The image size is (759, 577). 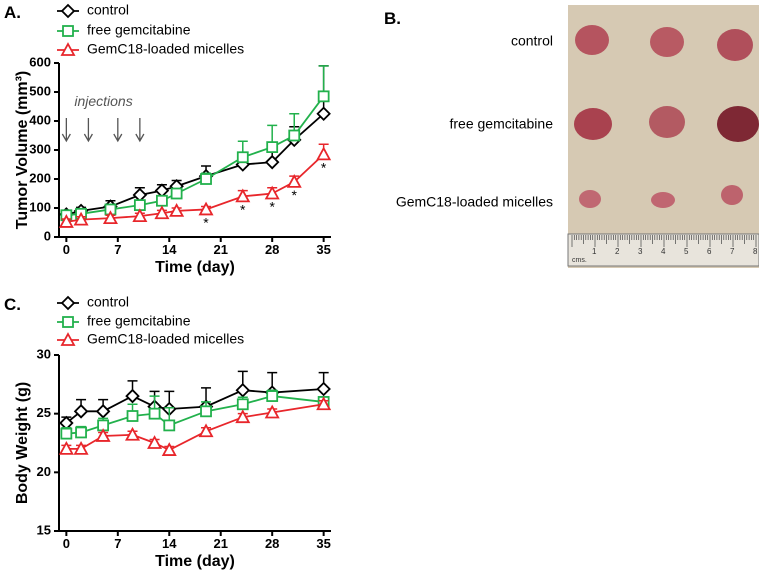 What do you see at coordinates (44, 471) in the screenshot?
I see `y-tick-label: 20` at bounding box center [44, 471].